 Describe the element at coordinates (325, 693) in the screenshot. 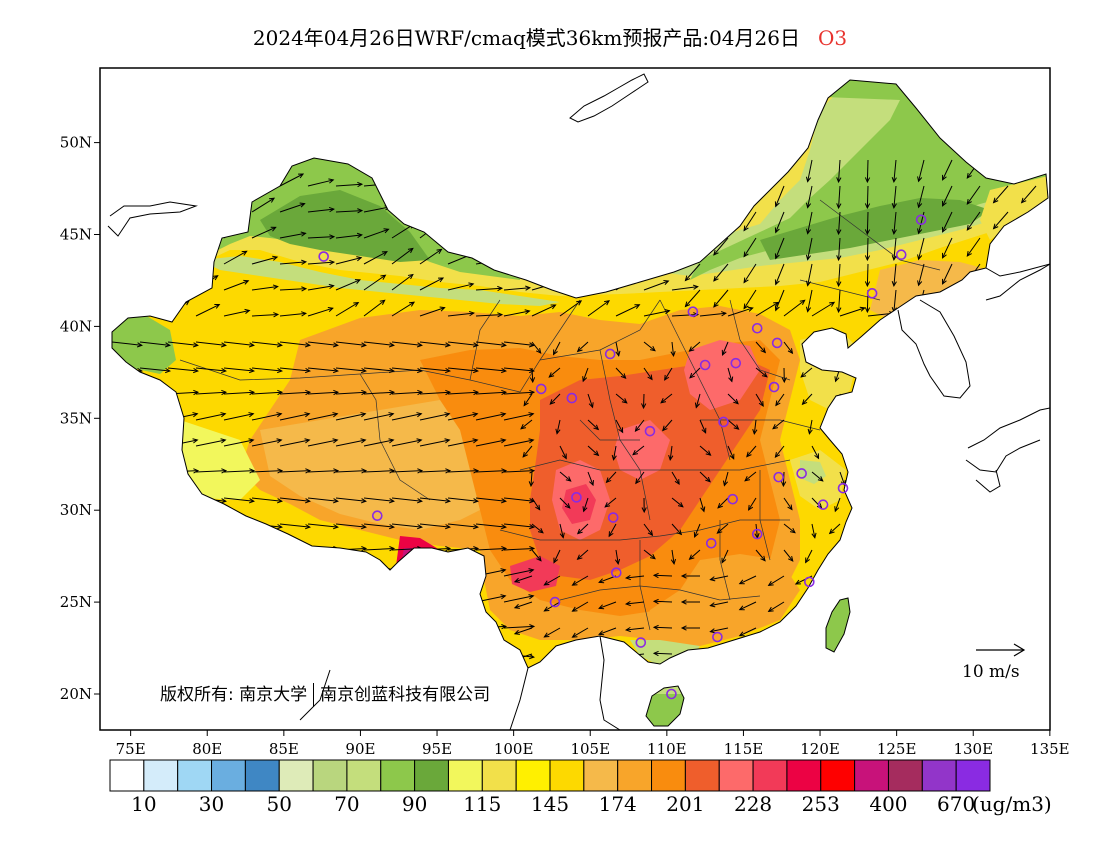

I see `copyright-notice: 版权所有: 南京大学 南京创蓝科技有限公司` at that location.